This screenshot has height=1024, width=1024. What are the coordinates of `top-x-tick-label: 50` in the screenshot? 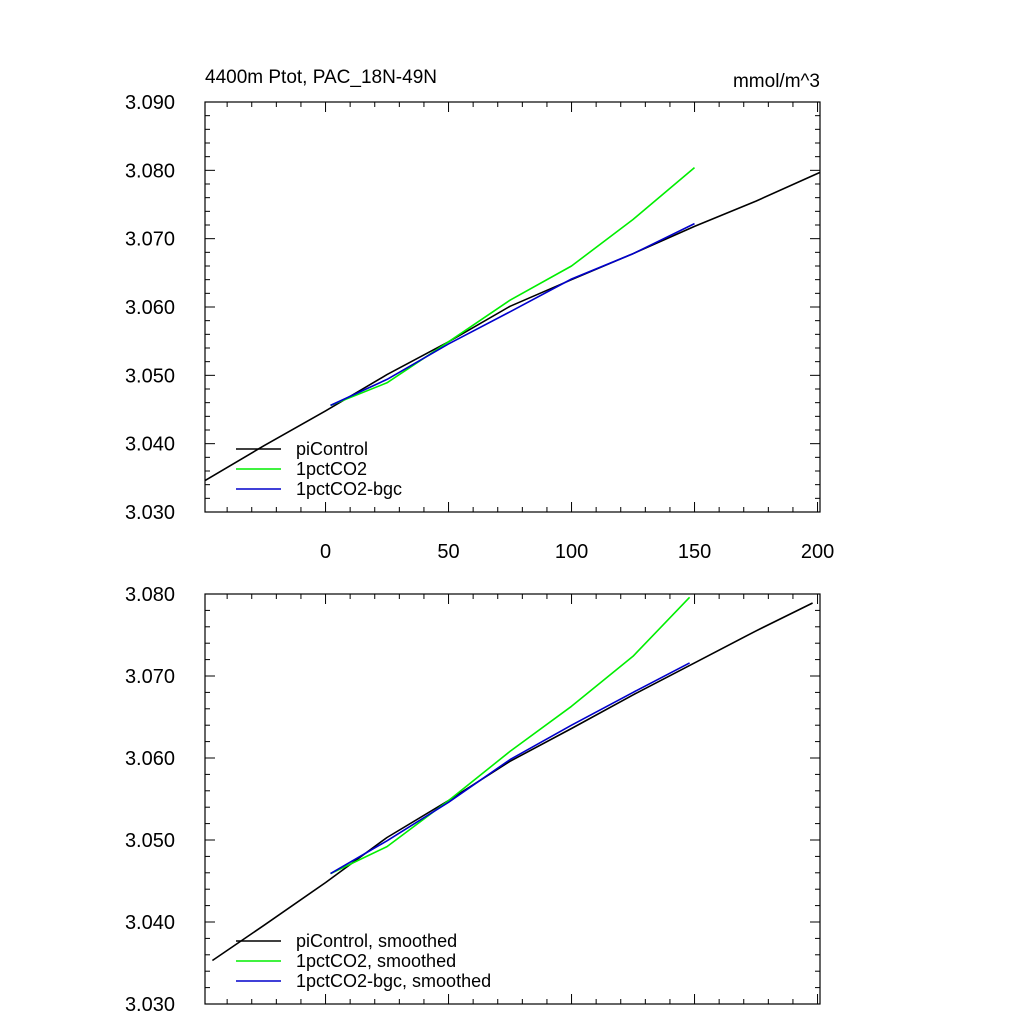 It's located at (448, 552).